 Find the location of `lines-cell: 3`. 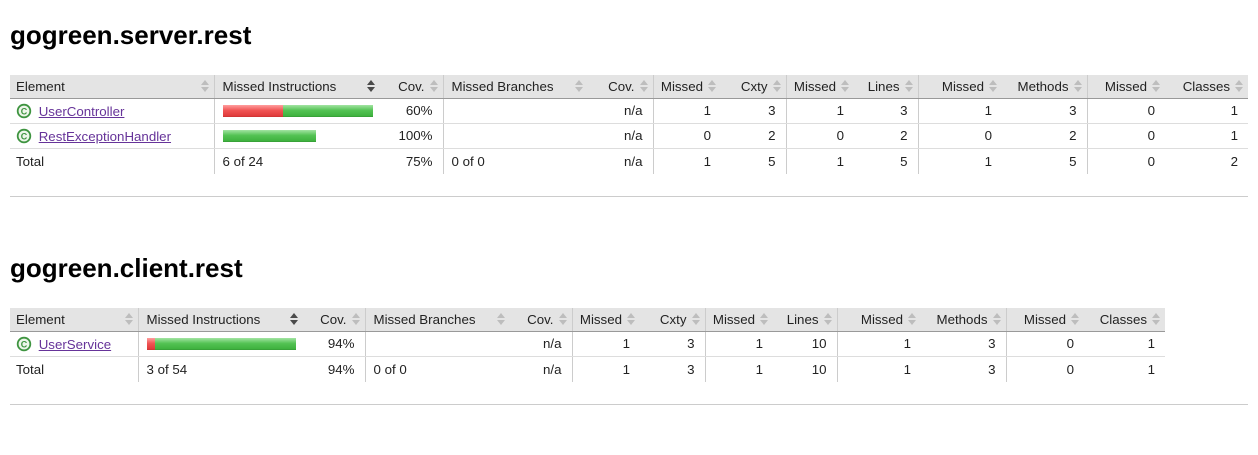

lines-cell: 3 is located at coordinates (886, 111).